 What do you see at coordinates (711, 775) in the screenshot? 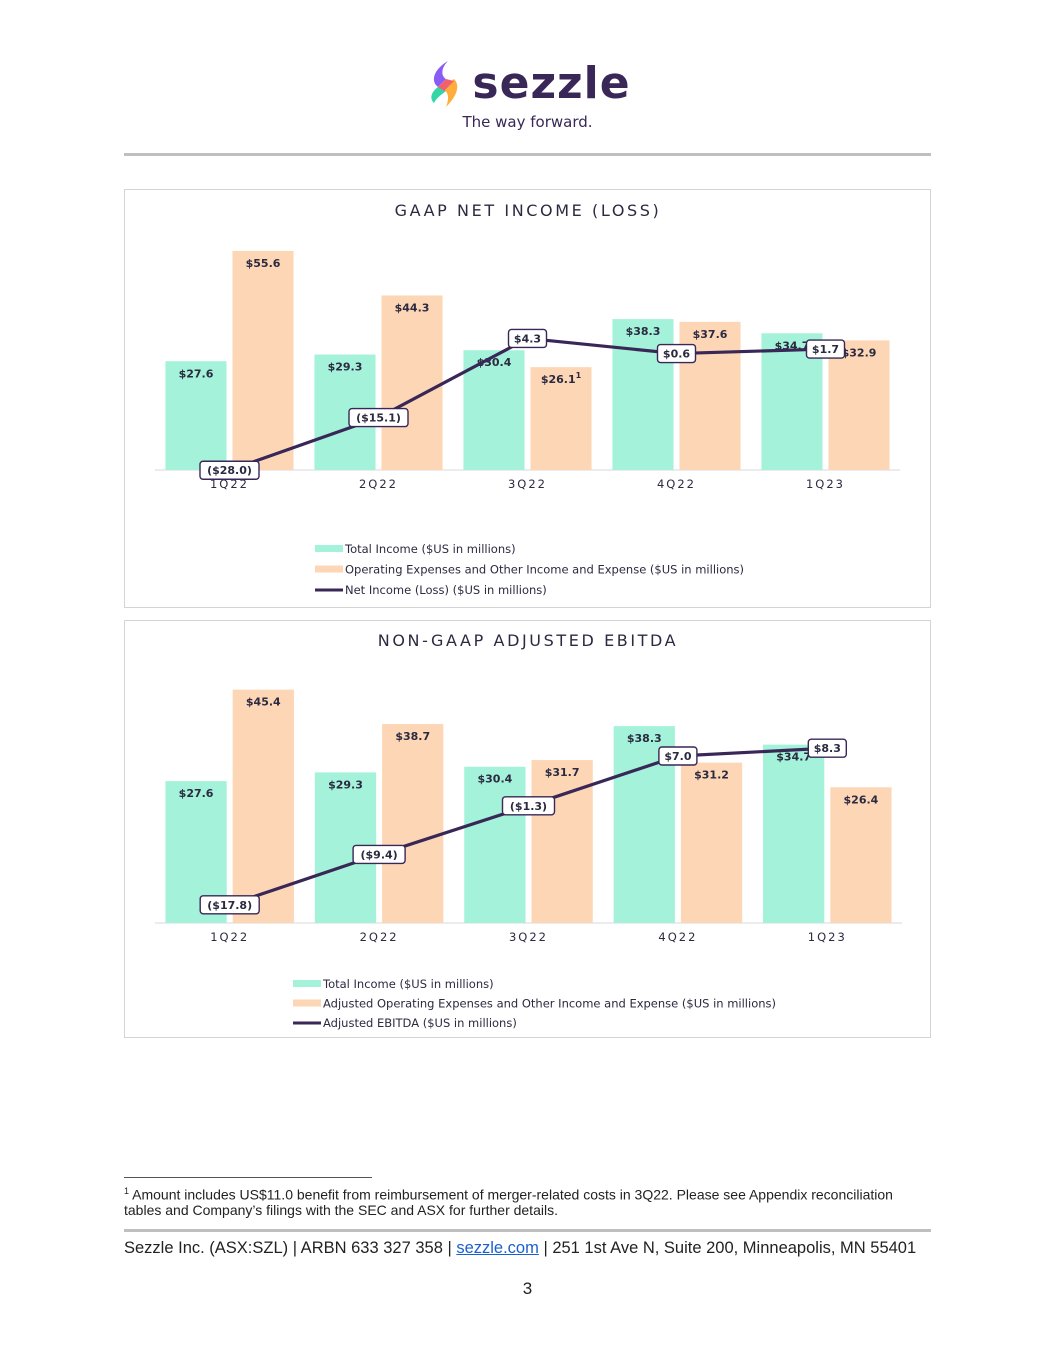
I see `bar-data-label: $31.2` at bounding box center [711, 775].